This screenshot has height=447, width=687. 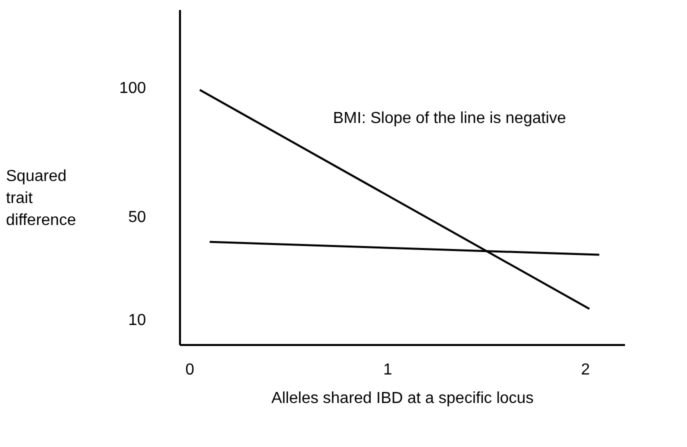 What do you see at coordinates (189, 369) in the screenshot?
I see `x-tick-label: 0` at bounding box center [189, 369].